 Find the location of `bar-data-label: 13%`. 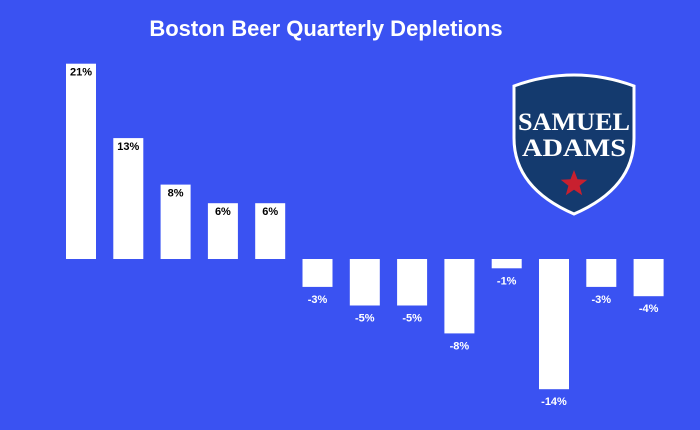

bar-data-label: 13% is located at coordinates (128, 147).